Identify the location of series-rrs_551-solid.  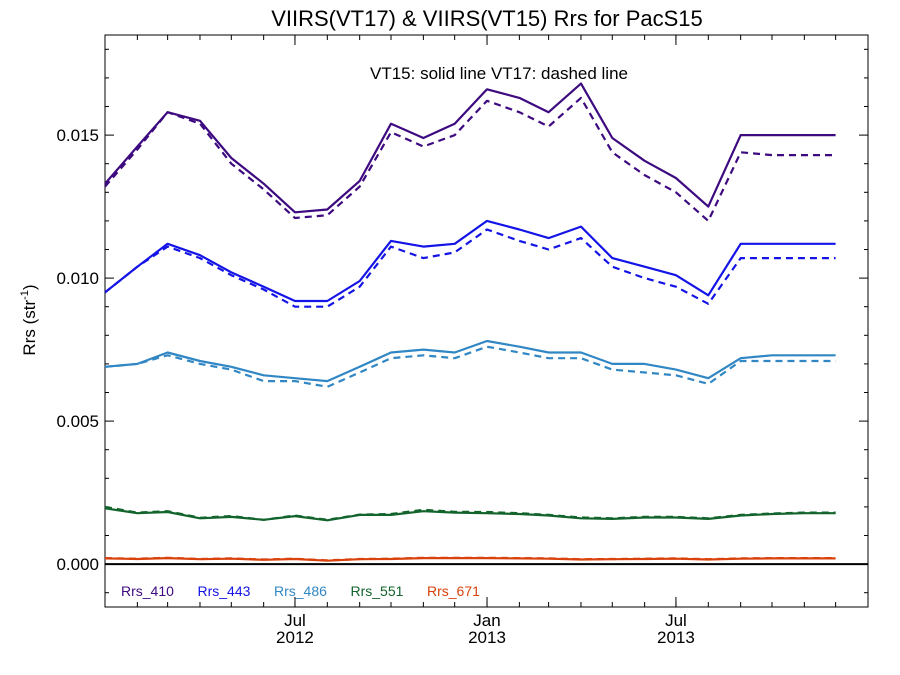
(470, 514).